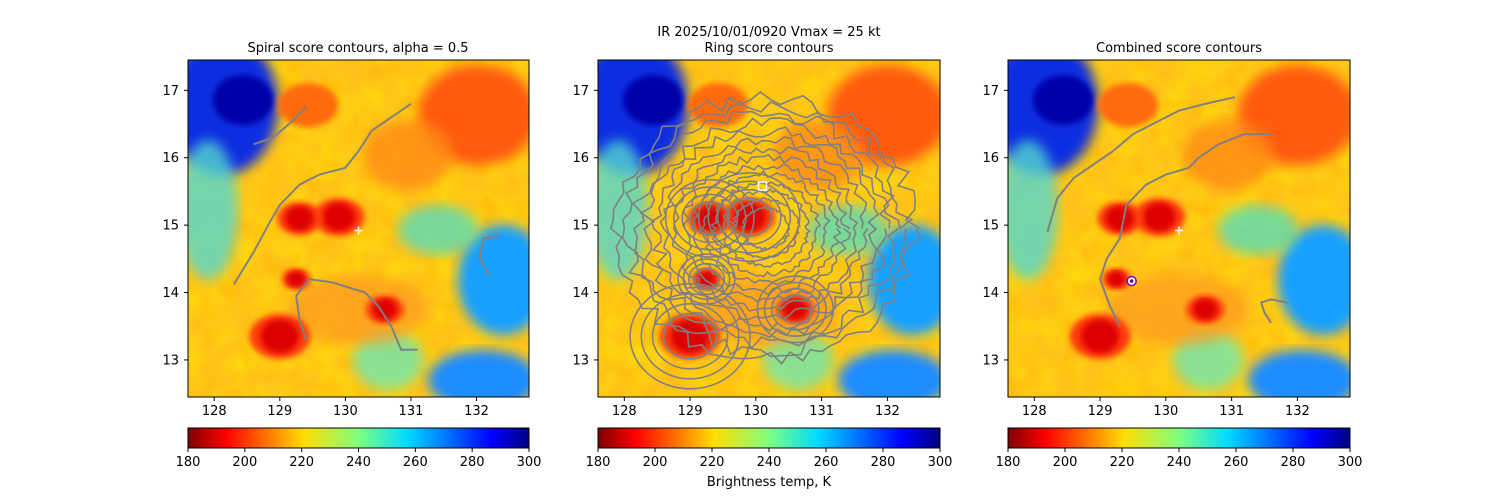 The height and width of the screenshot is (500, 1500). Describe the element at coordinates (1131, 281) in the screenshot. I see `center-circle-dot` at that location.